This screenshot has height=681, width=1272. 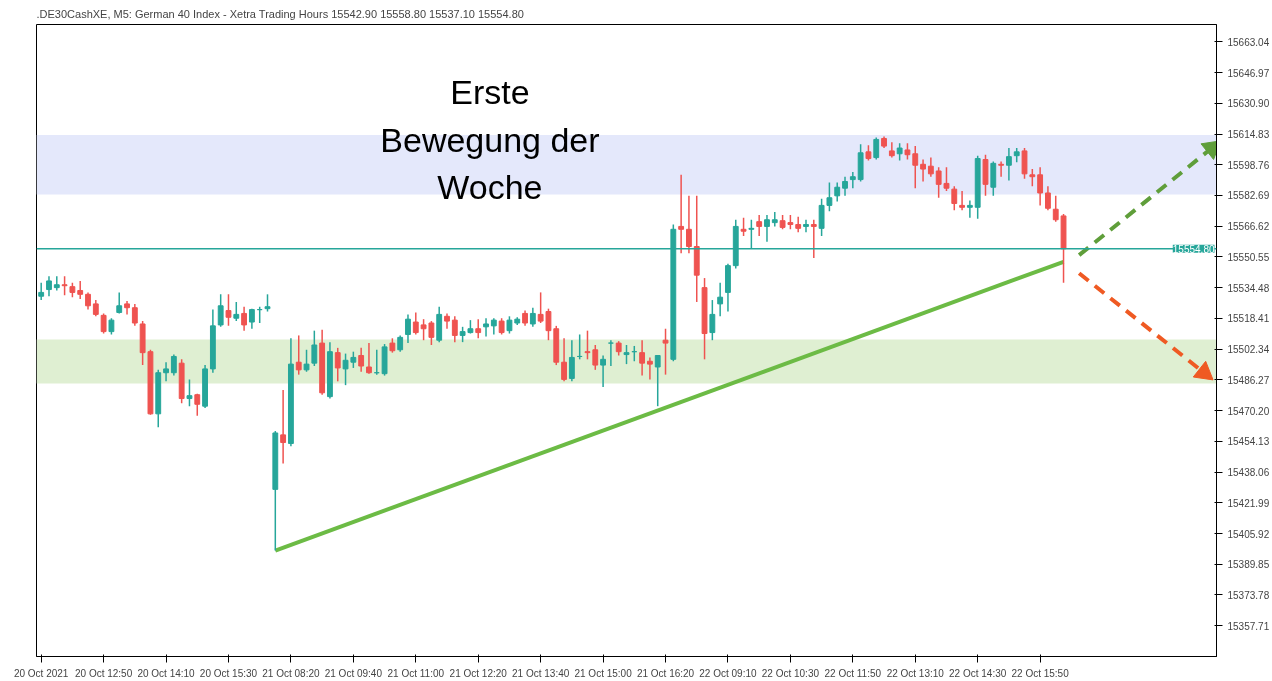 I want to click on x-tick-label: 20 Oct 15:30, so click(x=228, y=673).